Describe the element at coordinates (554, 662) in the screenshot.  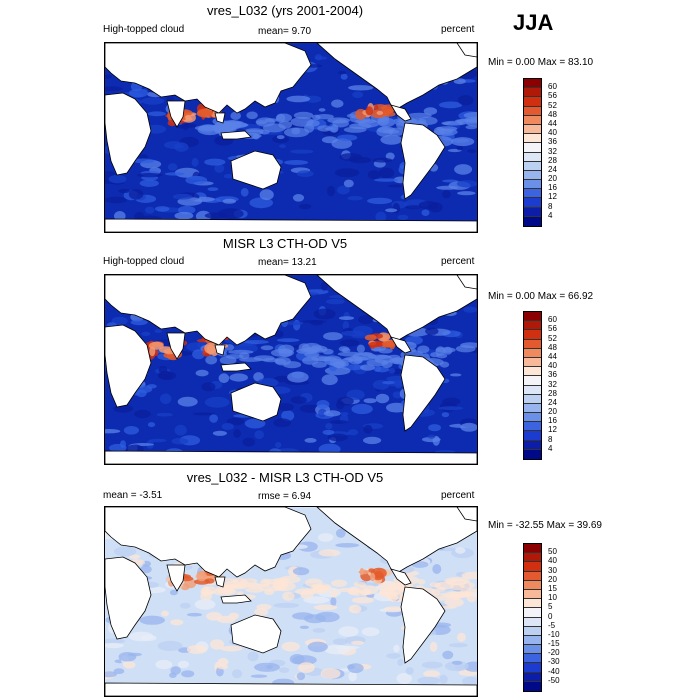
I see `colorbar-tick-label: -30` at that location.